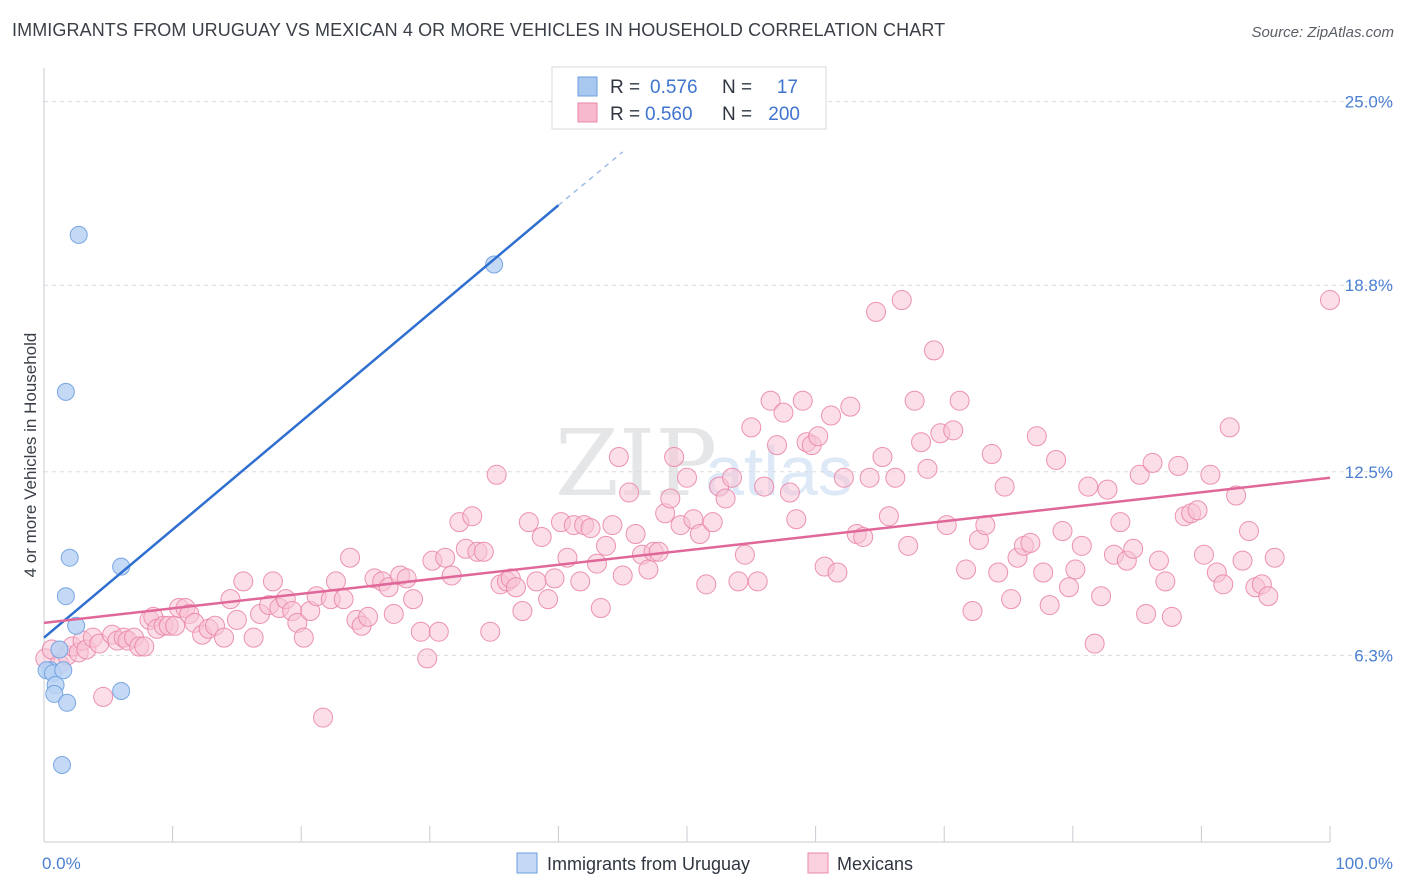 The width and height of the screenshot is (1406, 892). I want to click on correlation-legend: R = 0.576 N = 17 R = 0.560 N = 200, so click(689, 98).